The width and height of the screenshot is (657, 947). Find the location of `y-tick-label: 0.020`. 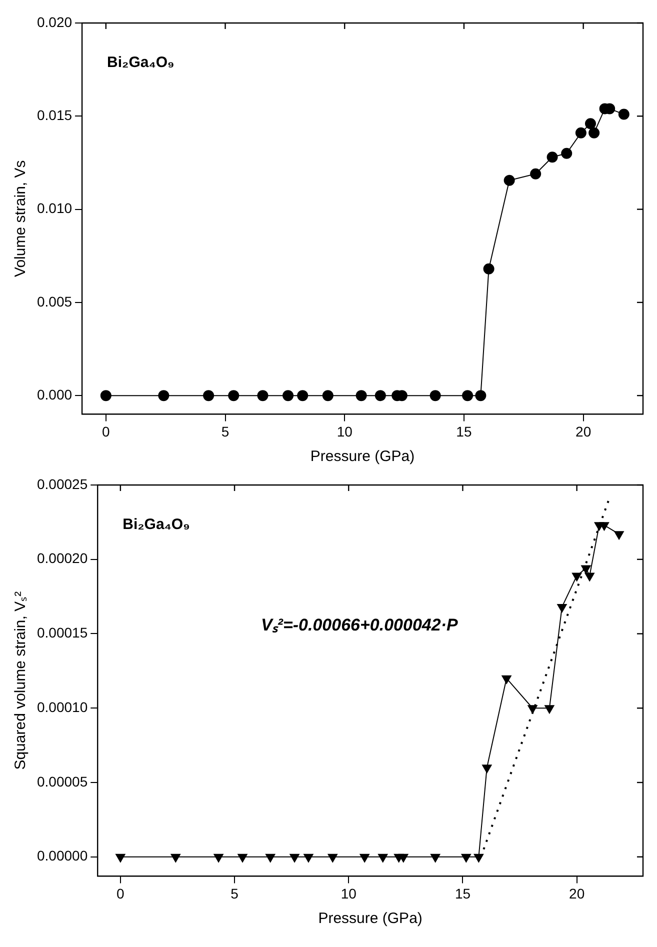

y-tick-label: 0.020 is located at coordinates (54, 22).